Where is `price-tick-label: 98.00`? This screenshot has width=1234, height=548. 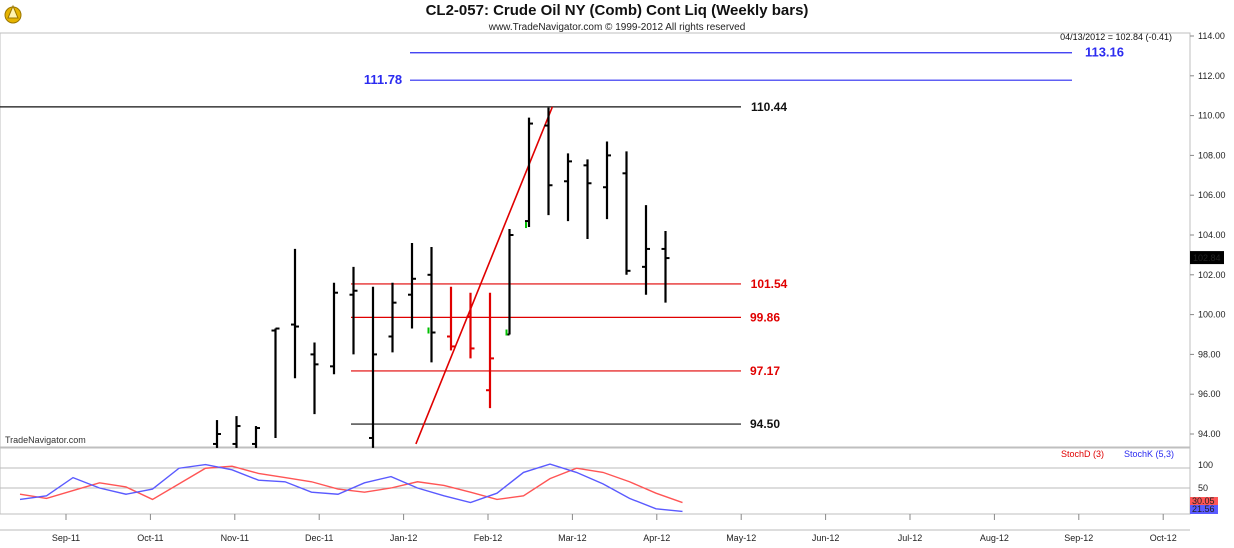
price-tick-label: 98.00 is located at coordinates (1209, 354).